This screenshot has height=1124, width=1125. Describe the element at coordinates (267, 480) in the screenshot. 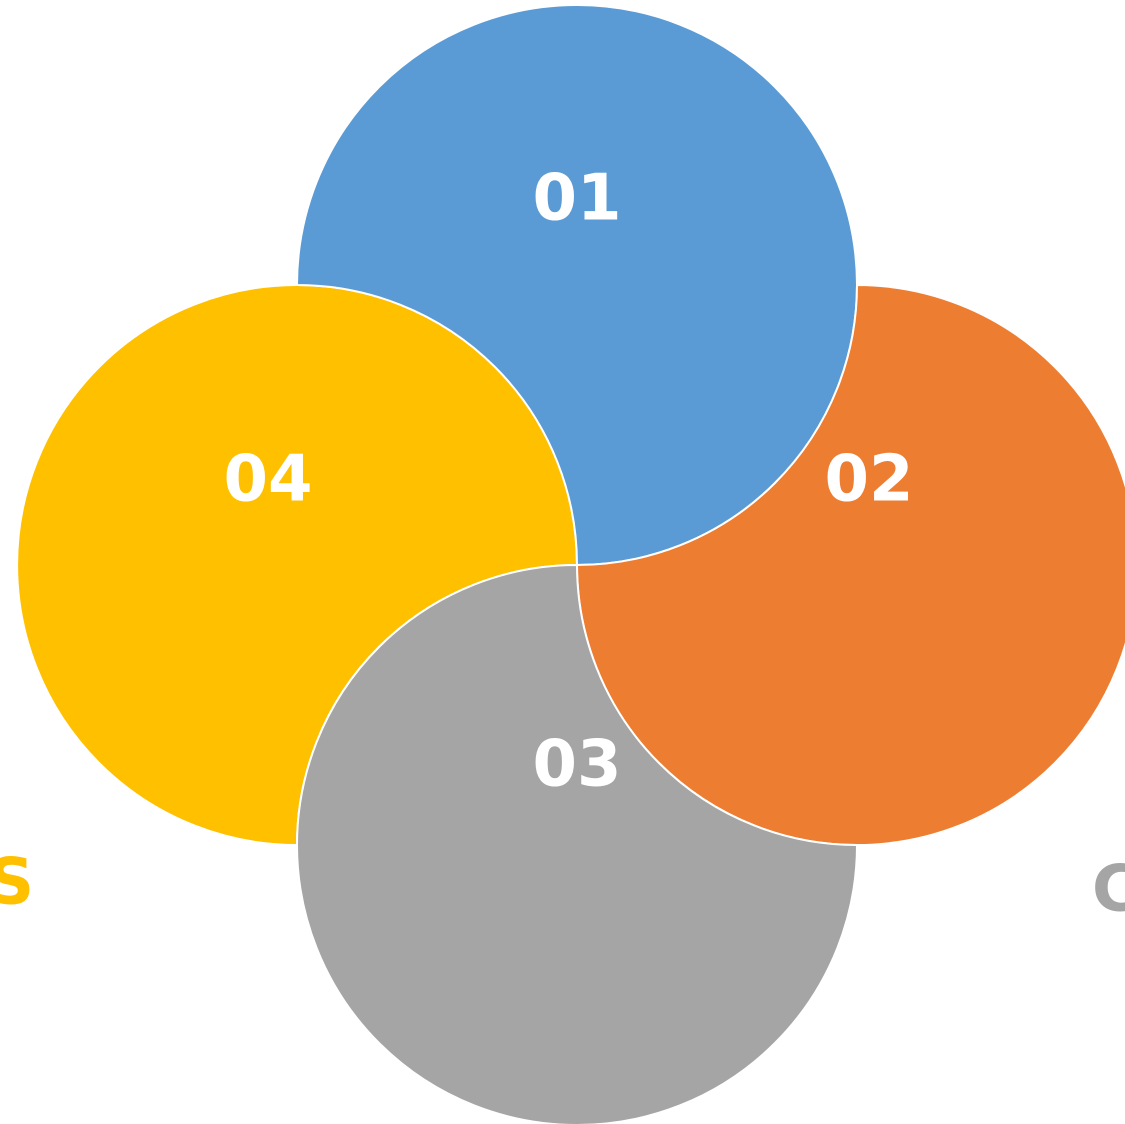

I see `petal-04-label: 04` at that location.